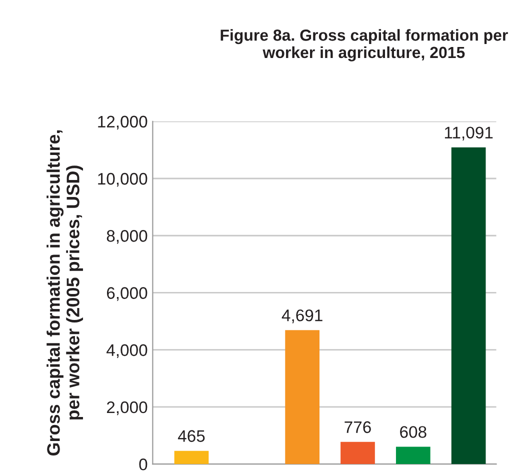  I want to click on y-tick-label: 2,000, so click(127, 408).